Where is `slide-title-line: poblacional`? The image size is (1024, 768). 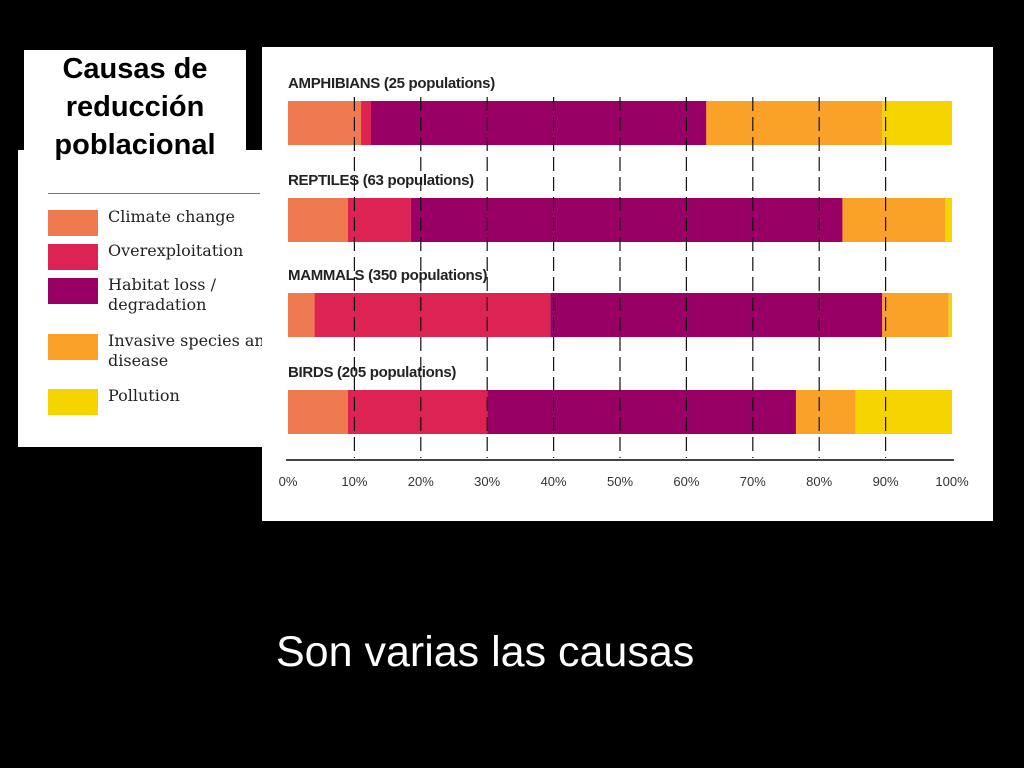 slide-title-line: poblacional is located at coordinates (135, 145).